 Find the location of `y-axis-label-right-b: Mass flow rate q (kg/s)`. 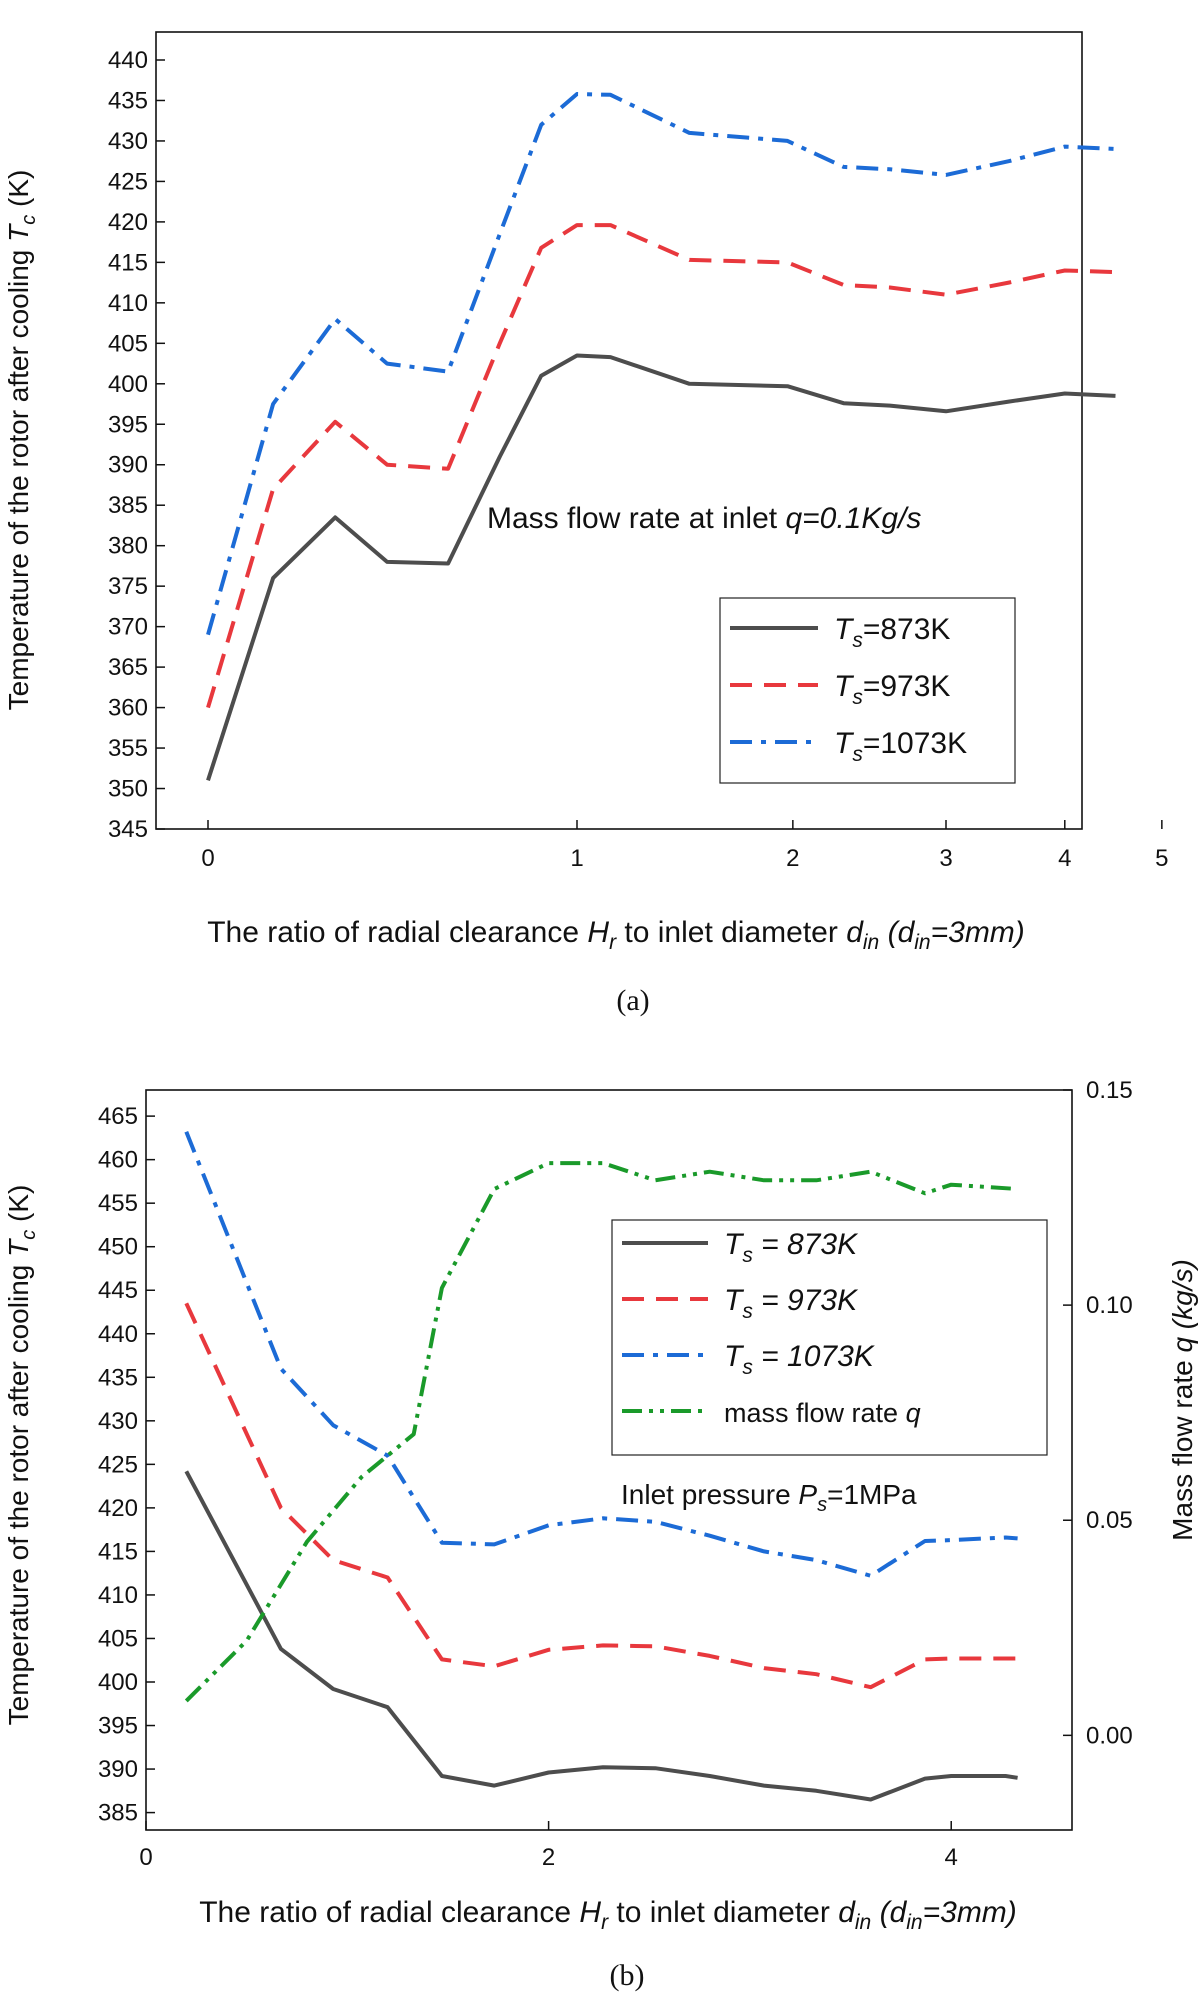

y-axis-label-right-b: Mass flow rate q (kg/s) is located at coordinates (1182, 1400).